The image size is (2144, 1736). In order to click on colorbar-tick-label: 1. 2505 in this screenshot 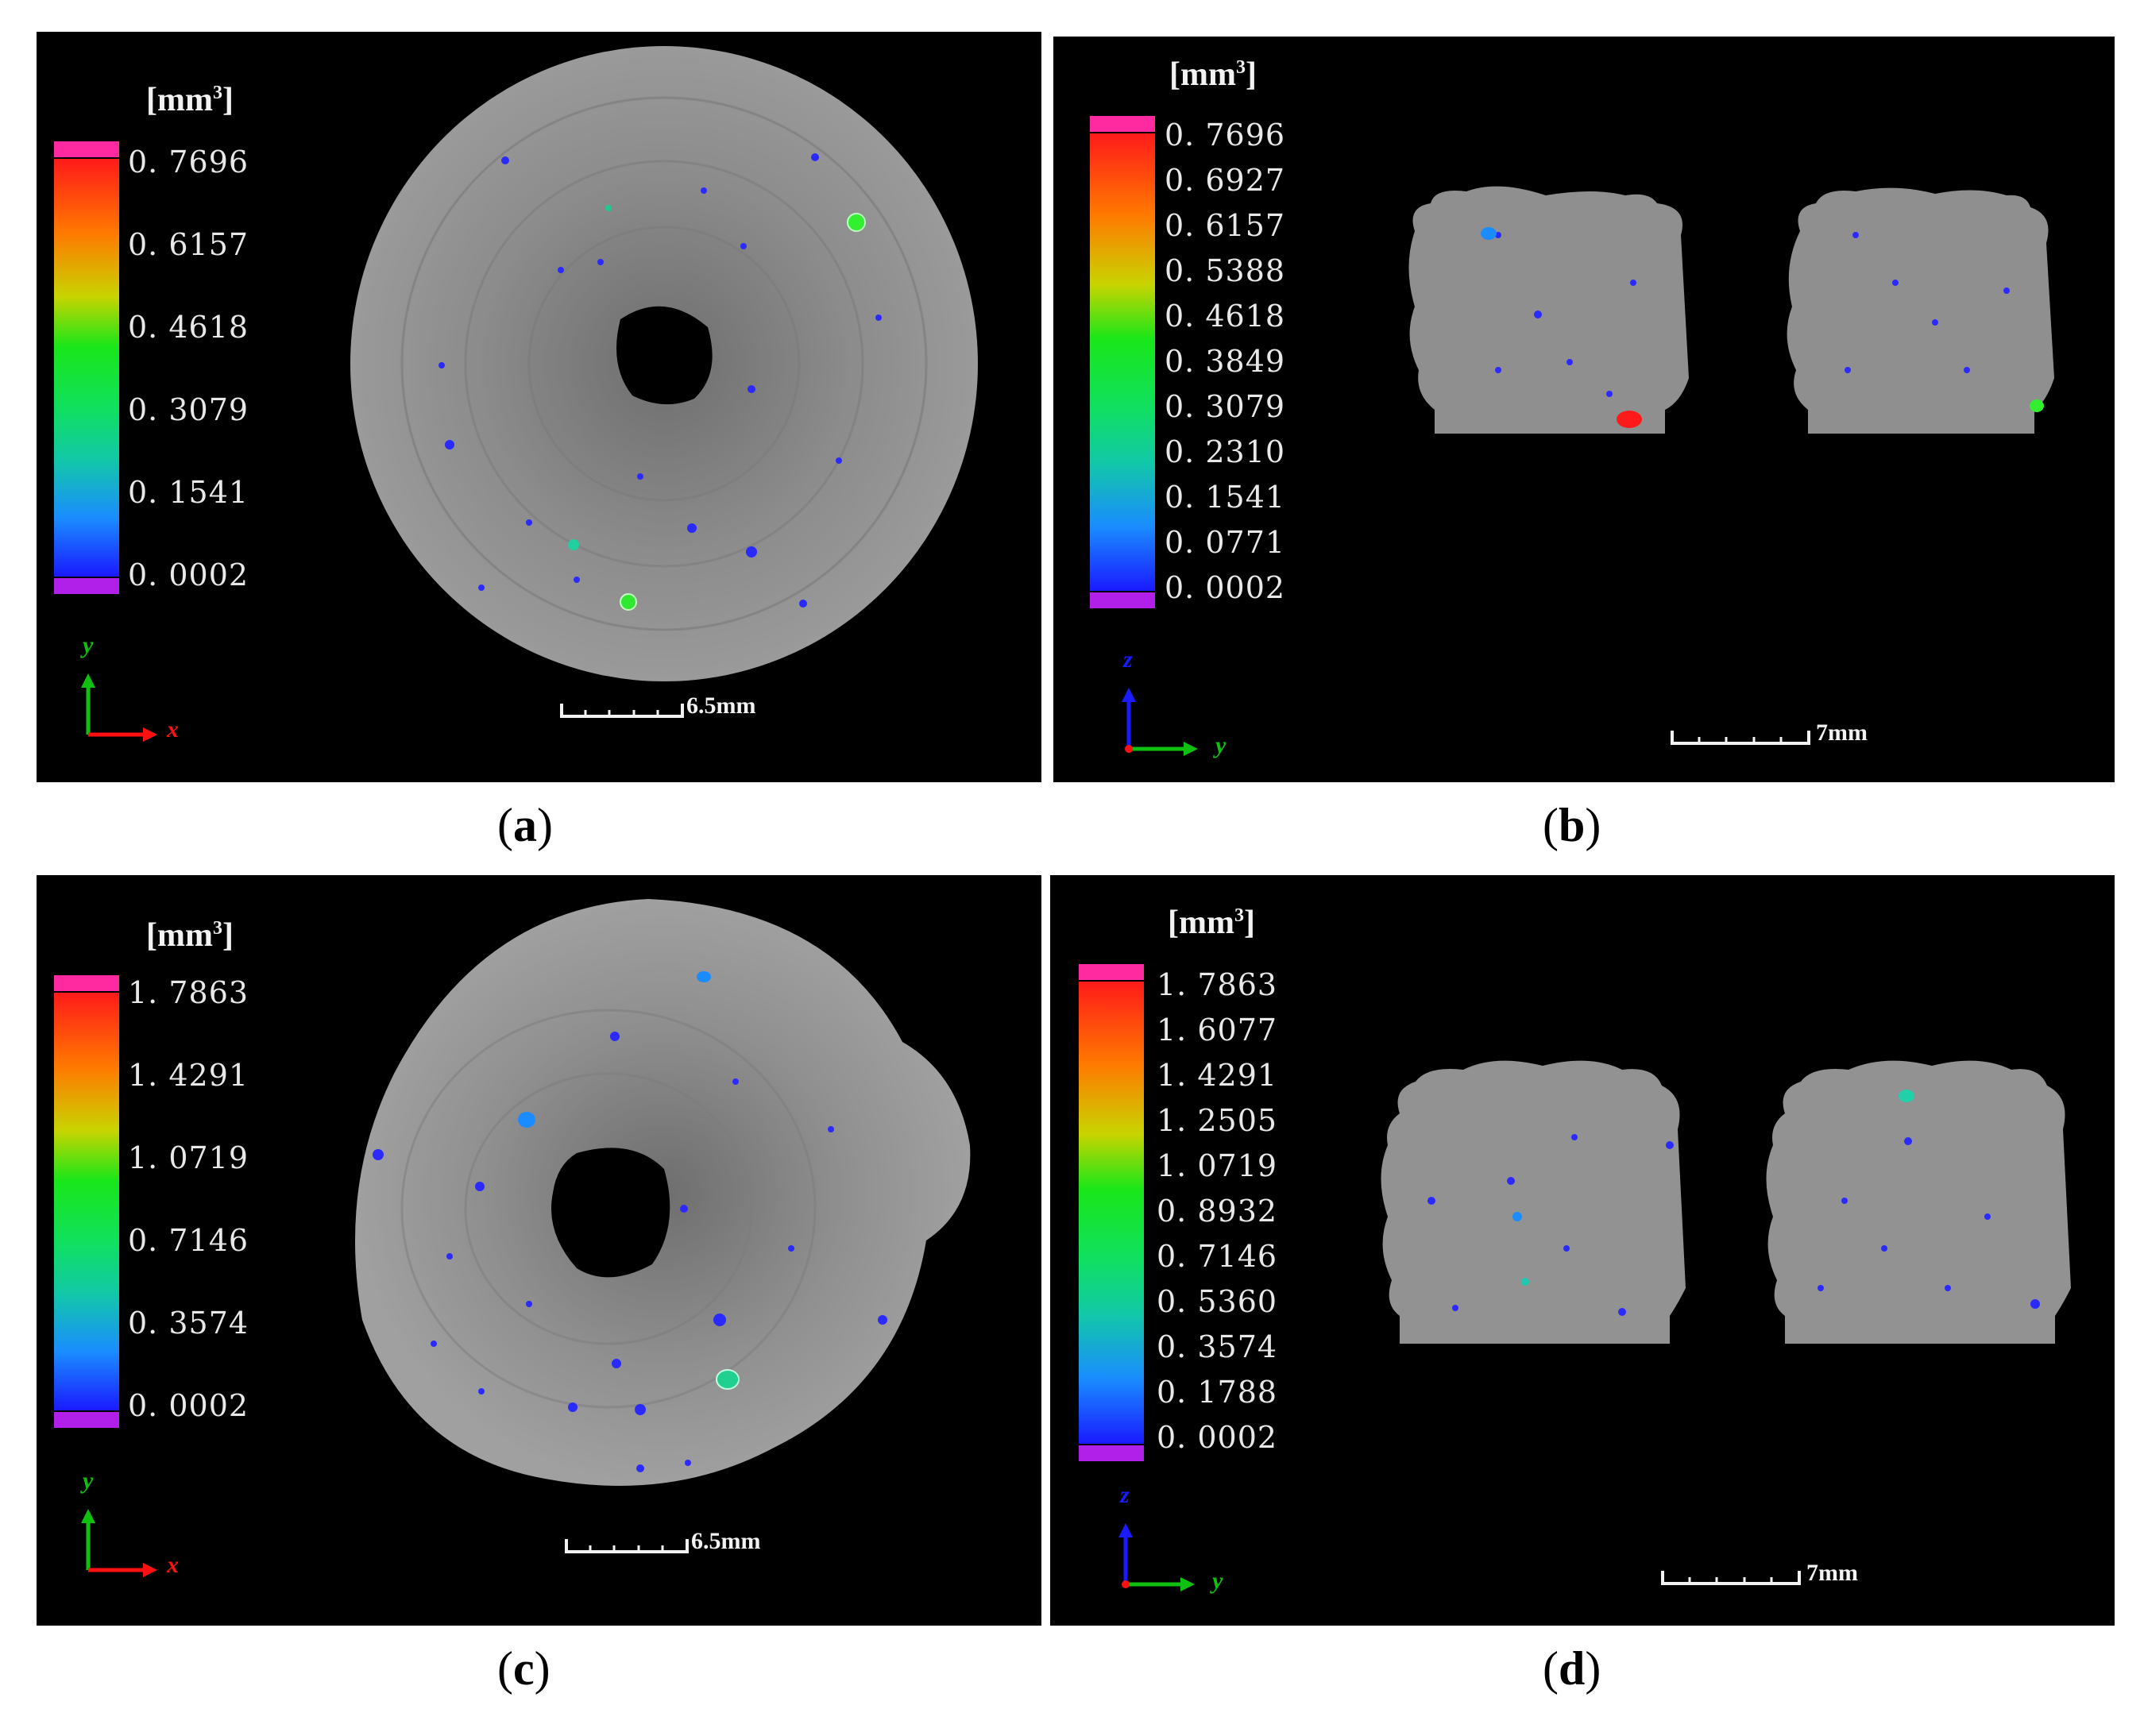, I will do `click(1218, 1120)`.